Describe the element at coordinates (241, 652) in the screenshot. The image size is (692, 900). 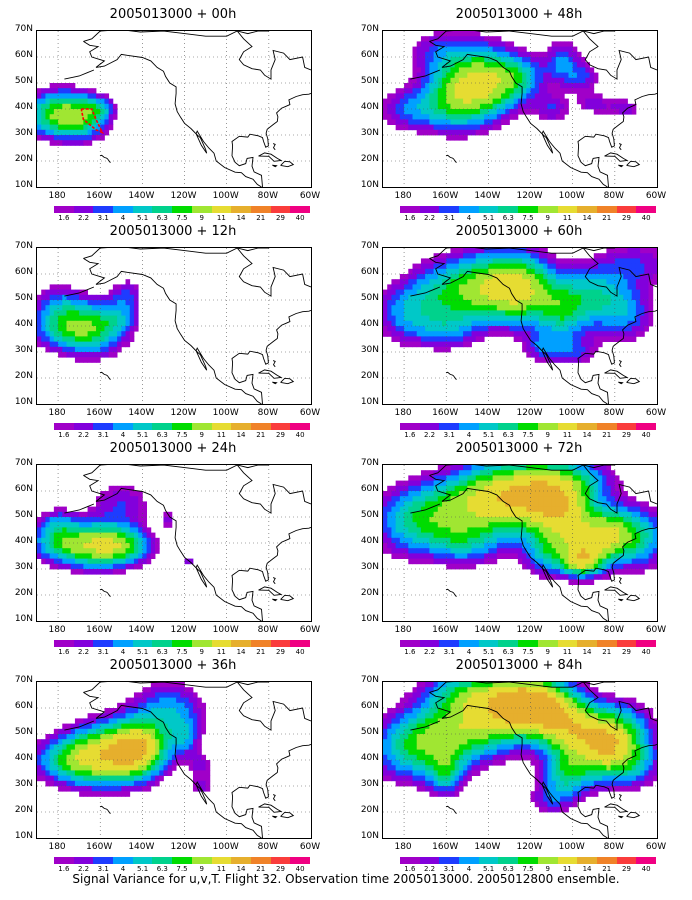
I see `colorbar-label: 14` at that location.